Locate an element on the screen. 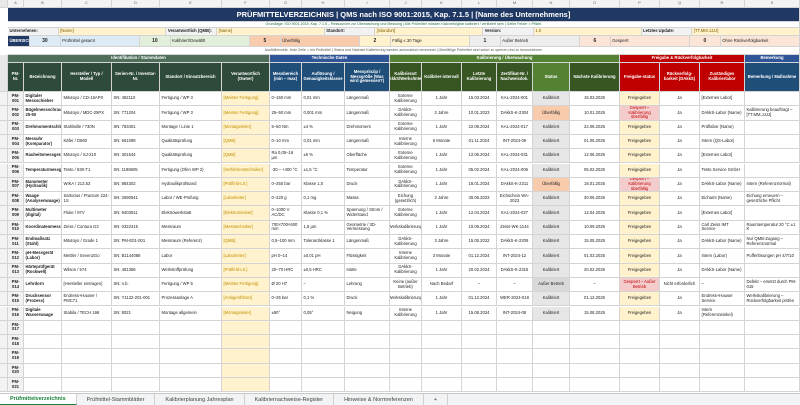  table-cell: Außer Betrieb is located at coordinates (551, 285).